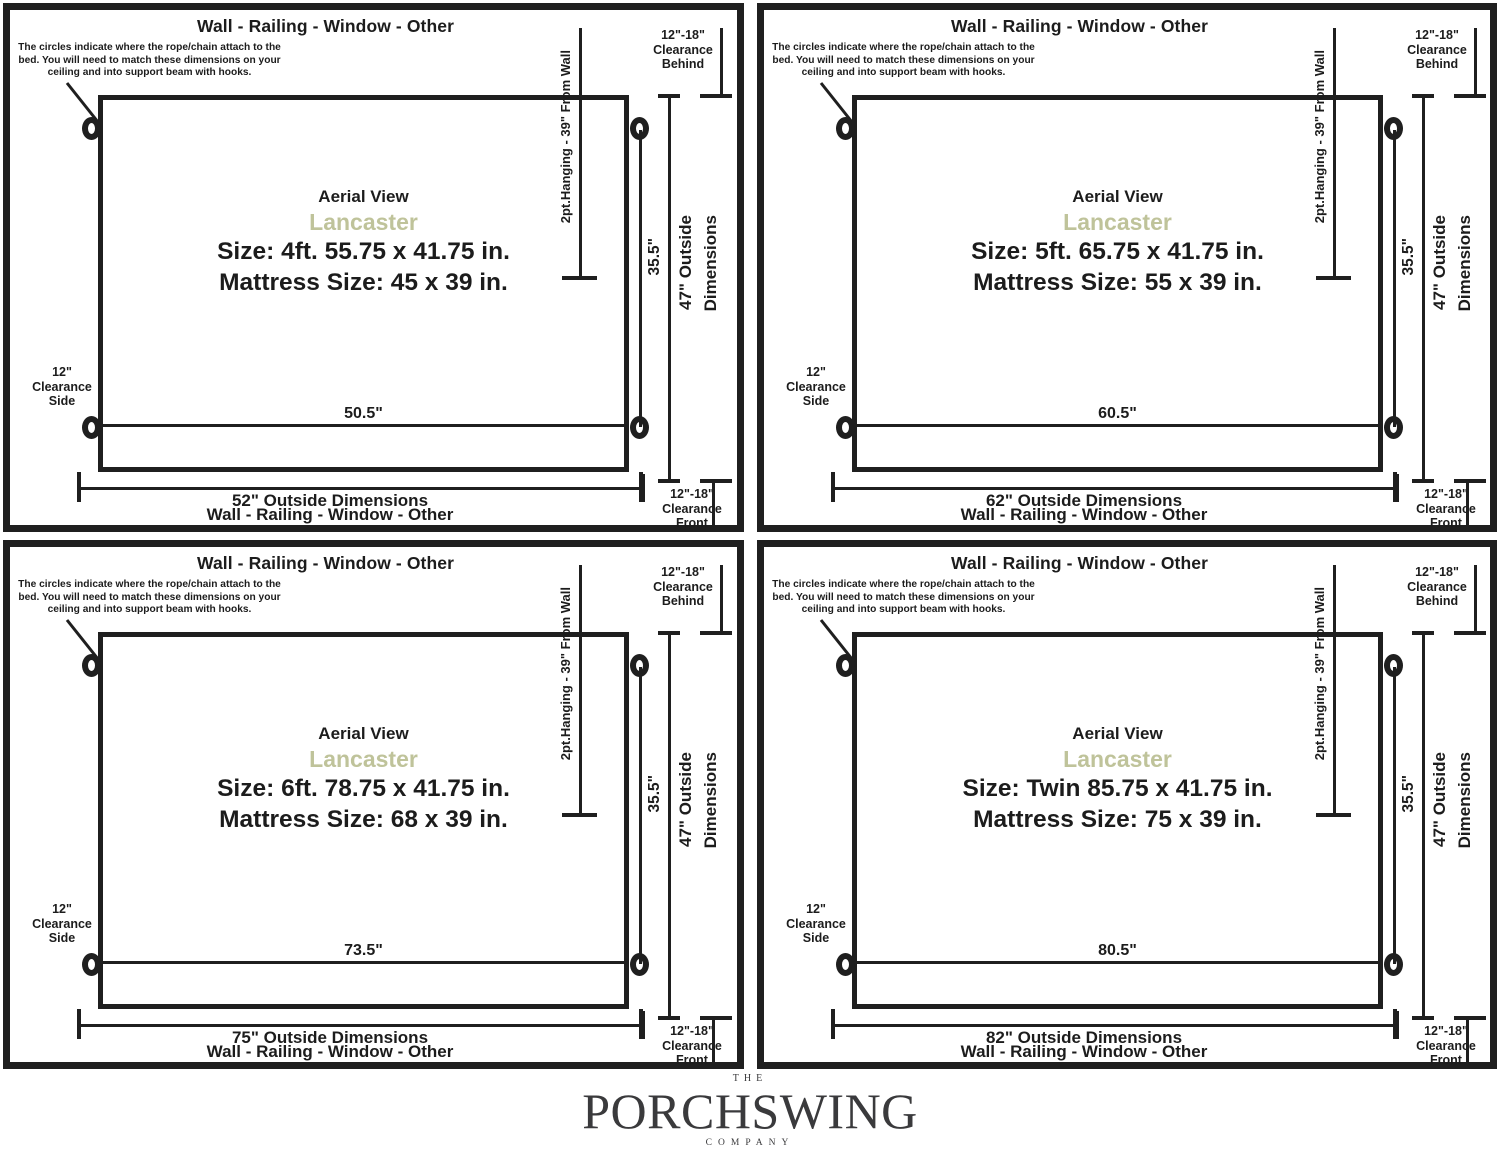 Image resolution: width=1500 pixels, height=1159 pixels. Describe the element at coordinates (750, 1111) in the screenshot. I see `logo-name: PORCHSWING` at that location.